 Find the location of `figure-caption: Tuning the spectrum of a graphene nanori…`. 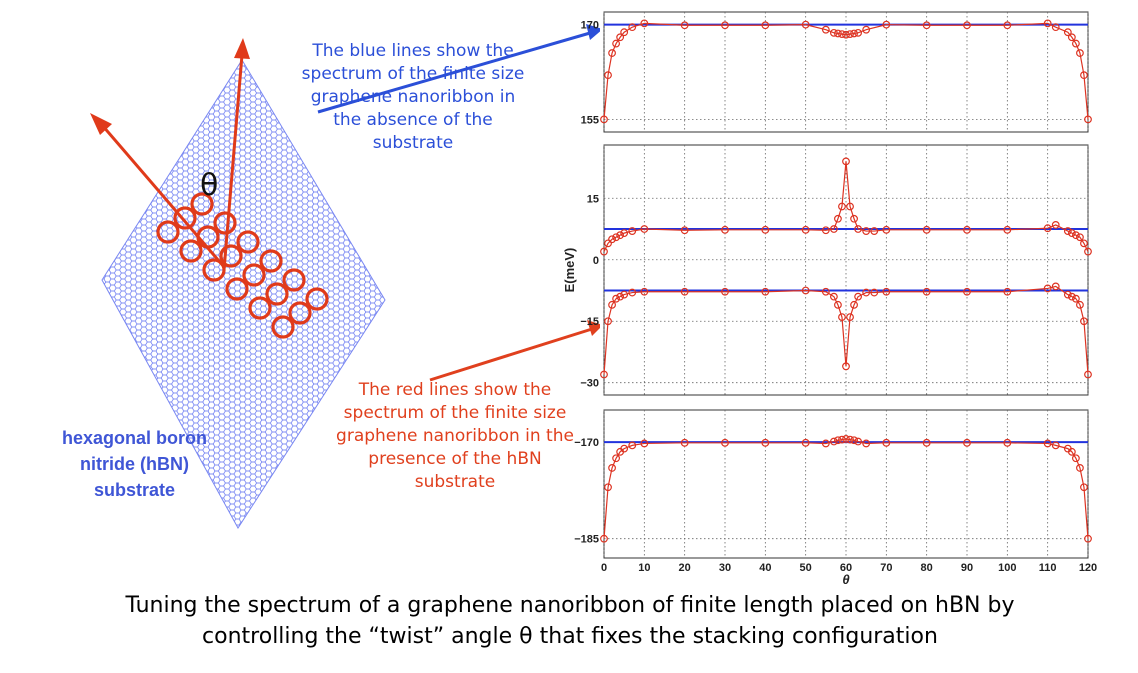

figure-caption: Tuning the spectrum of a graphene nanori… is located at coordinates (570, 621).